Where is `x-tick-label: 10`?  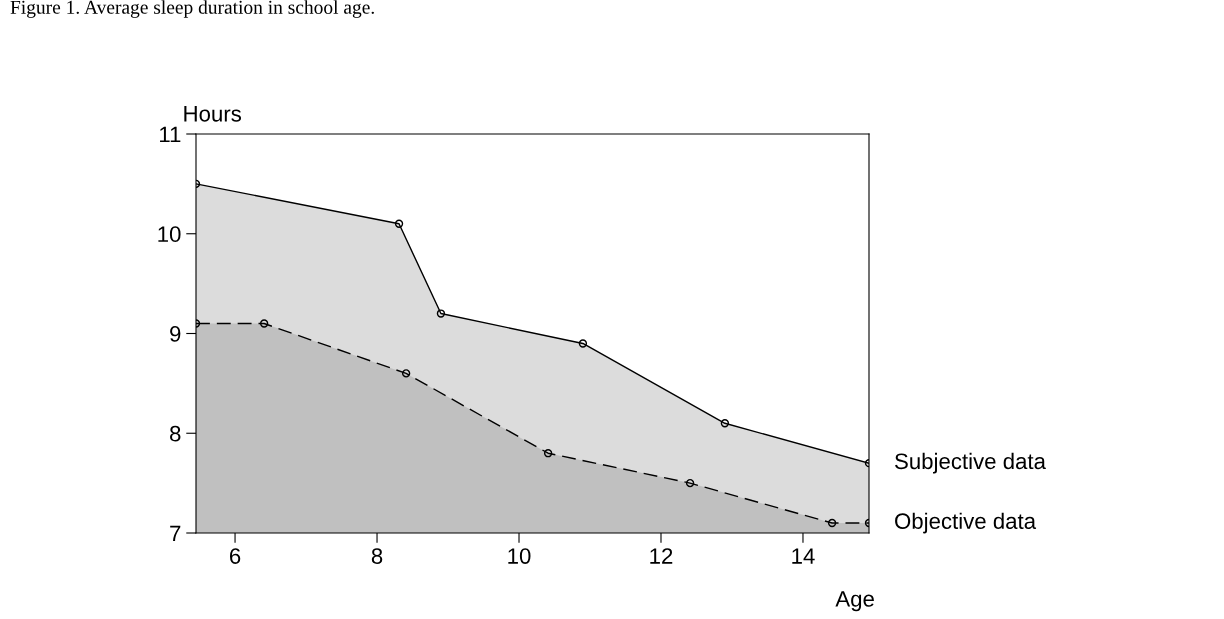 x-tick-label: 10 is located at coordinates (519, 556).